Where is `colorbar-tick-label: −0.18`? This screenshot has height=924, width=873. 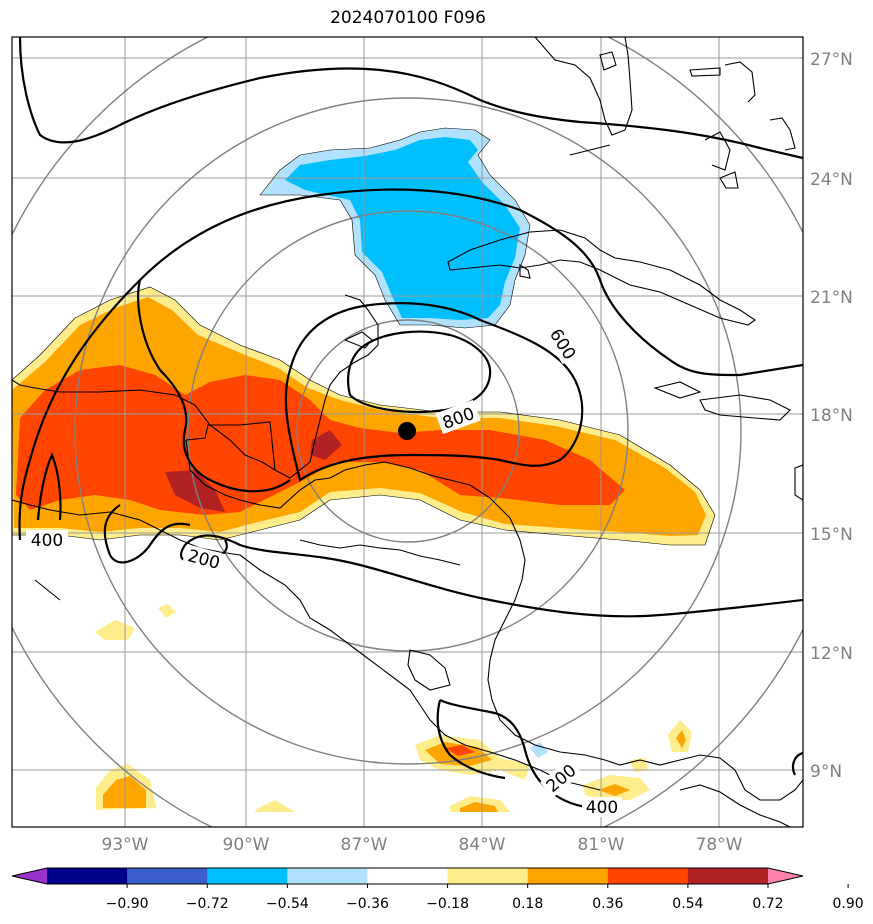 colorbar-tick-label: −0.18 is located at coordinates (447, 904).